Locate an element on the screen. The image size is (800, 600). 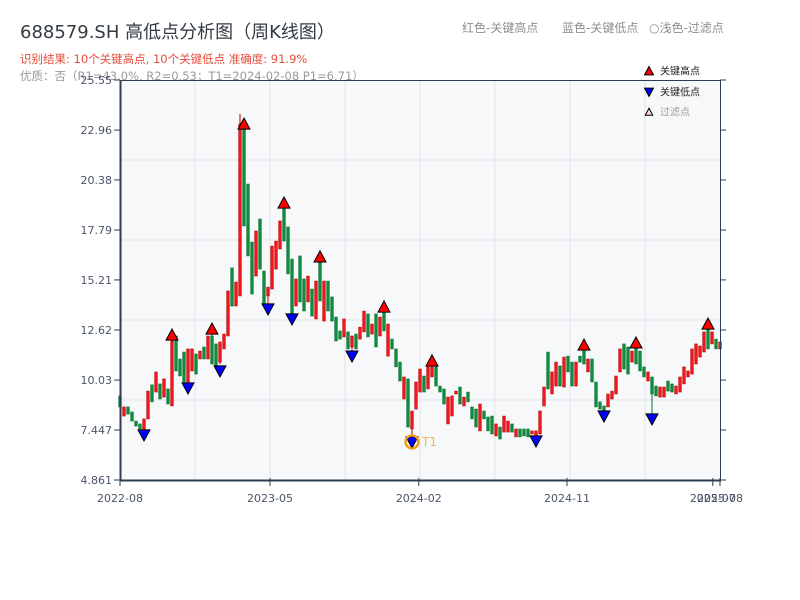
x-tick-label: 2022-08 is located at coordinates (120, 498).